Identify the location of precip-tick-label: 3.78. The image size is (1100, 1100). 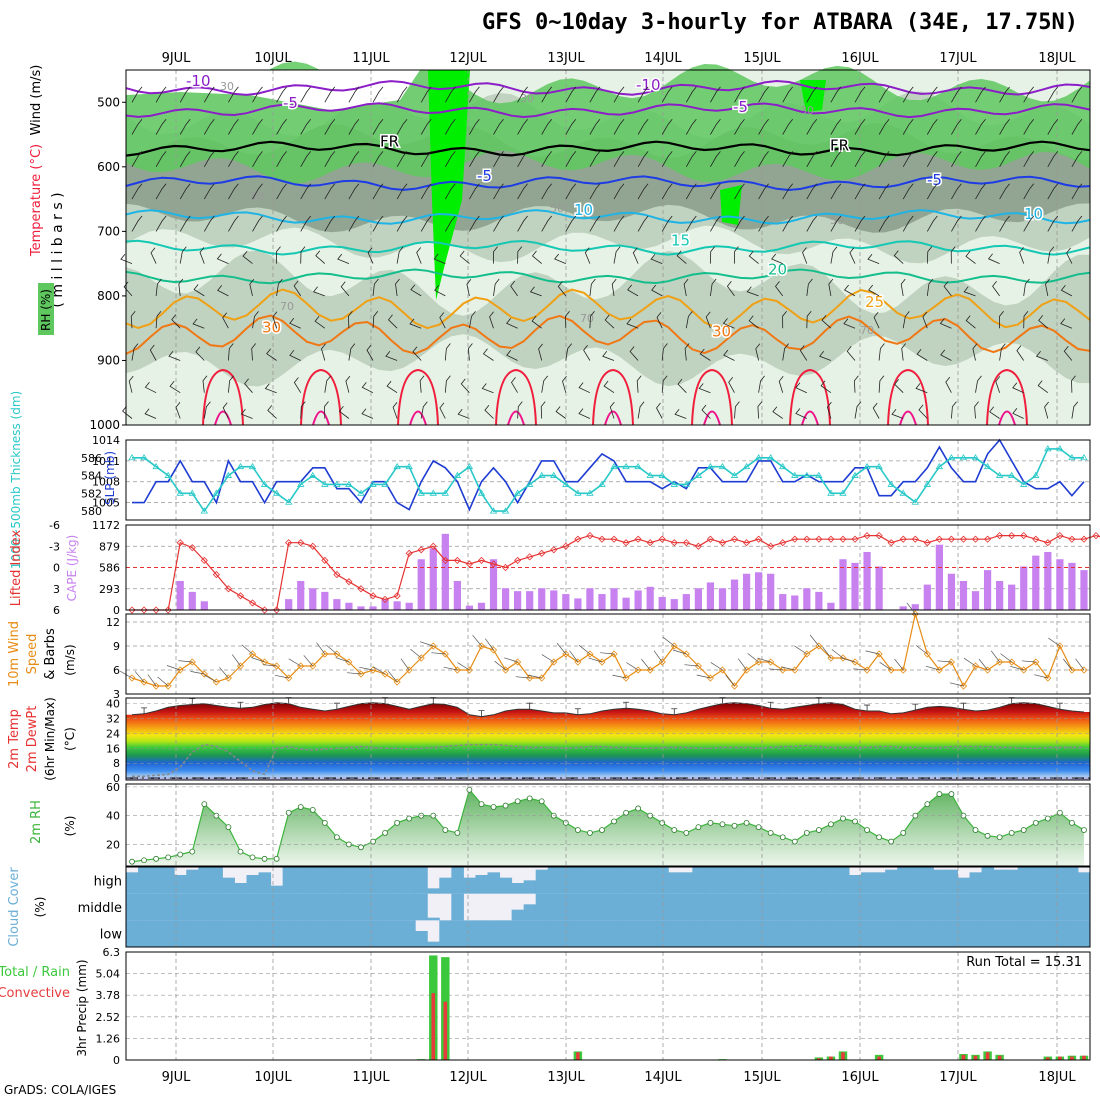
(108, 995).